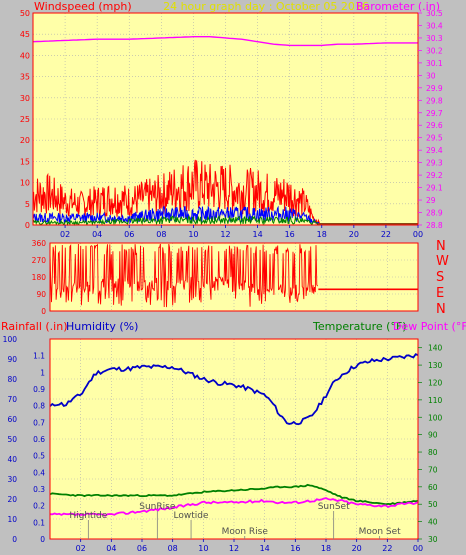 This screenshot has width=466, height=555. What do you see at coordinates (434, 88) in the screenshot?
I see `barometer-tick-label: 29.9` at bounding box center [434, 88].